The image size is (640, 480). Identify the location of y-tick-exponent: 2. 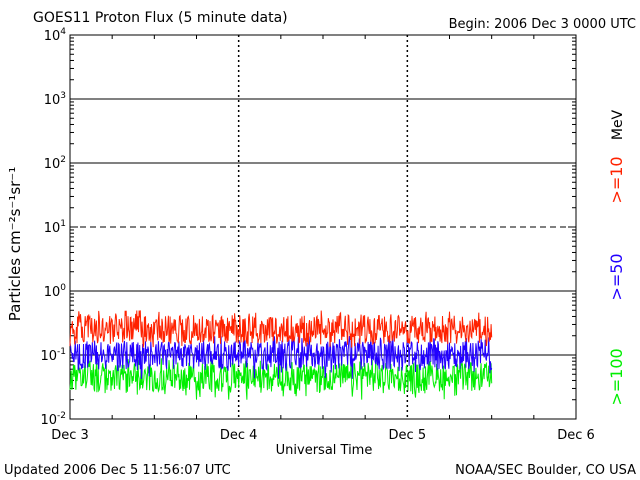
(63, 160).